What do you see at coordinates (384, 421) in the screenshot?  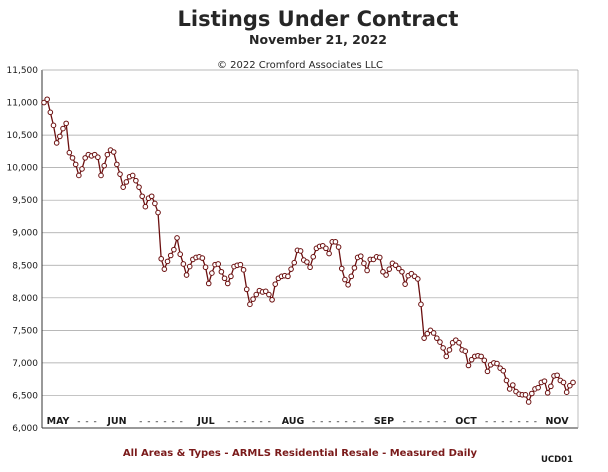 I see `x-month-label: SEP` at bounding box center [384, 421].